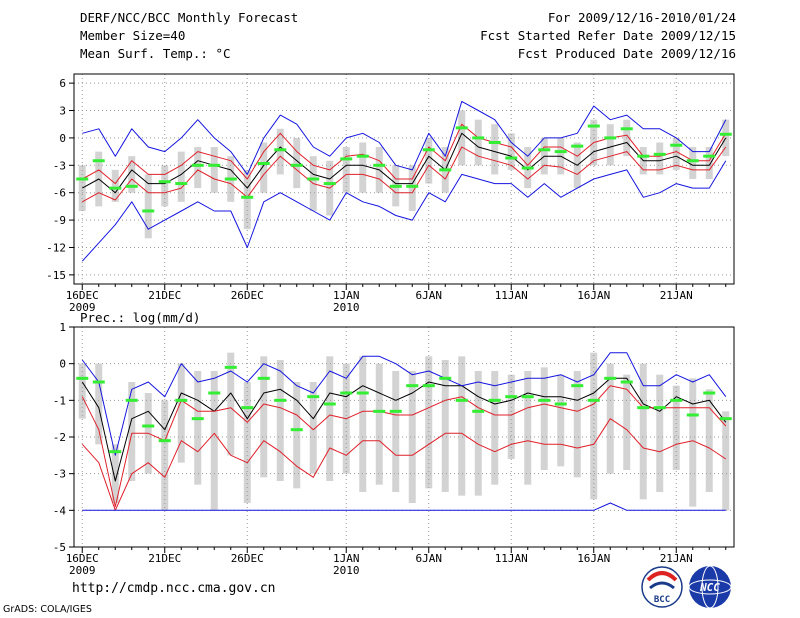  Describe the element at coordinates (140, 317) in the screenshot. I see `precipitation-panel-title: Prec.: log(mm/d)` at that location.